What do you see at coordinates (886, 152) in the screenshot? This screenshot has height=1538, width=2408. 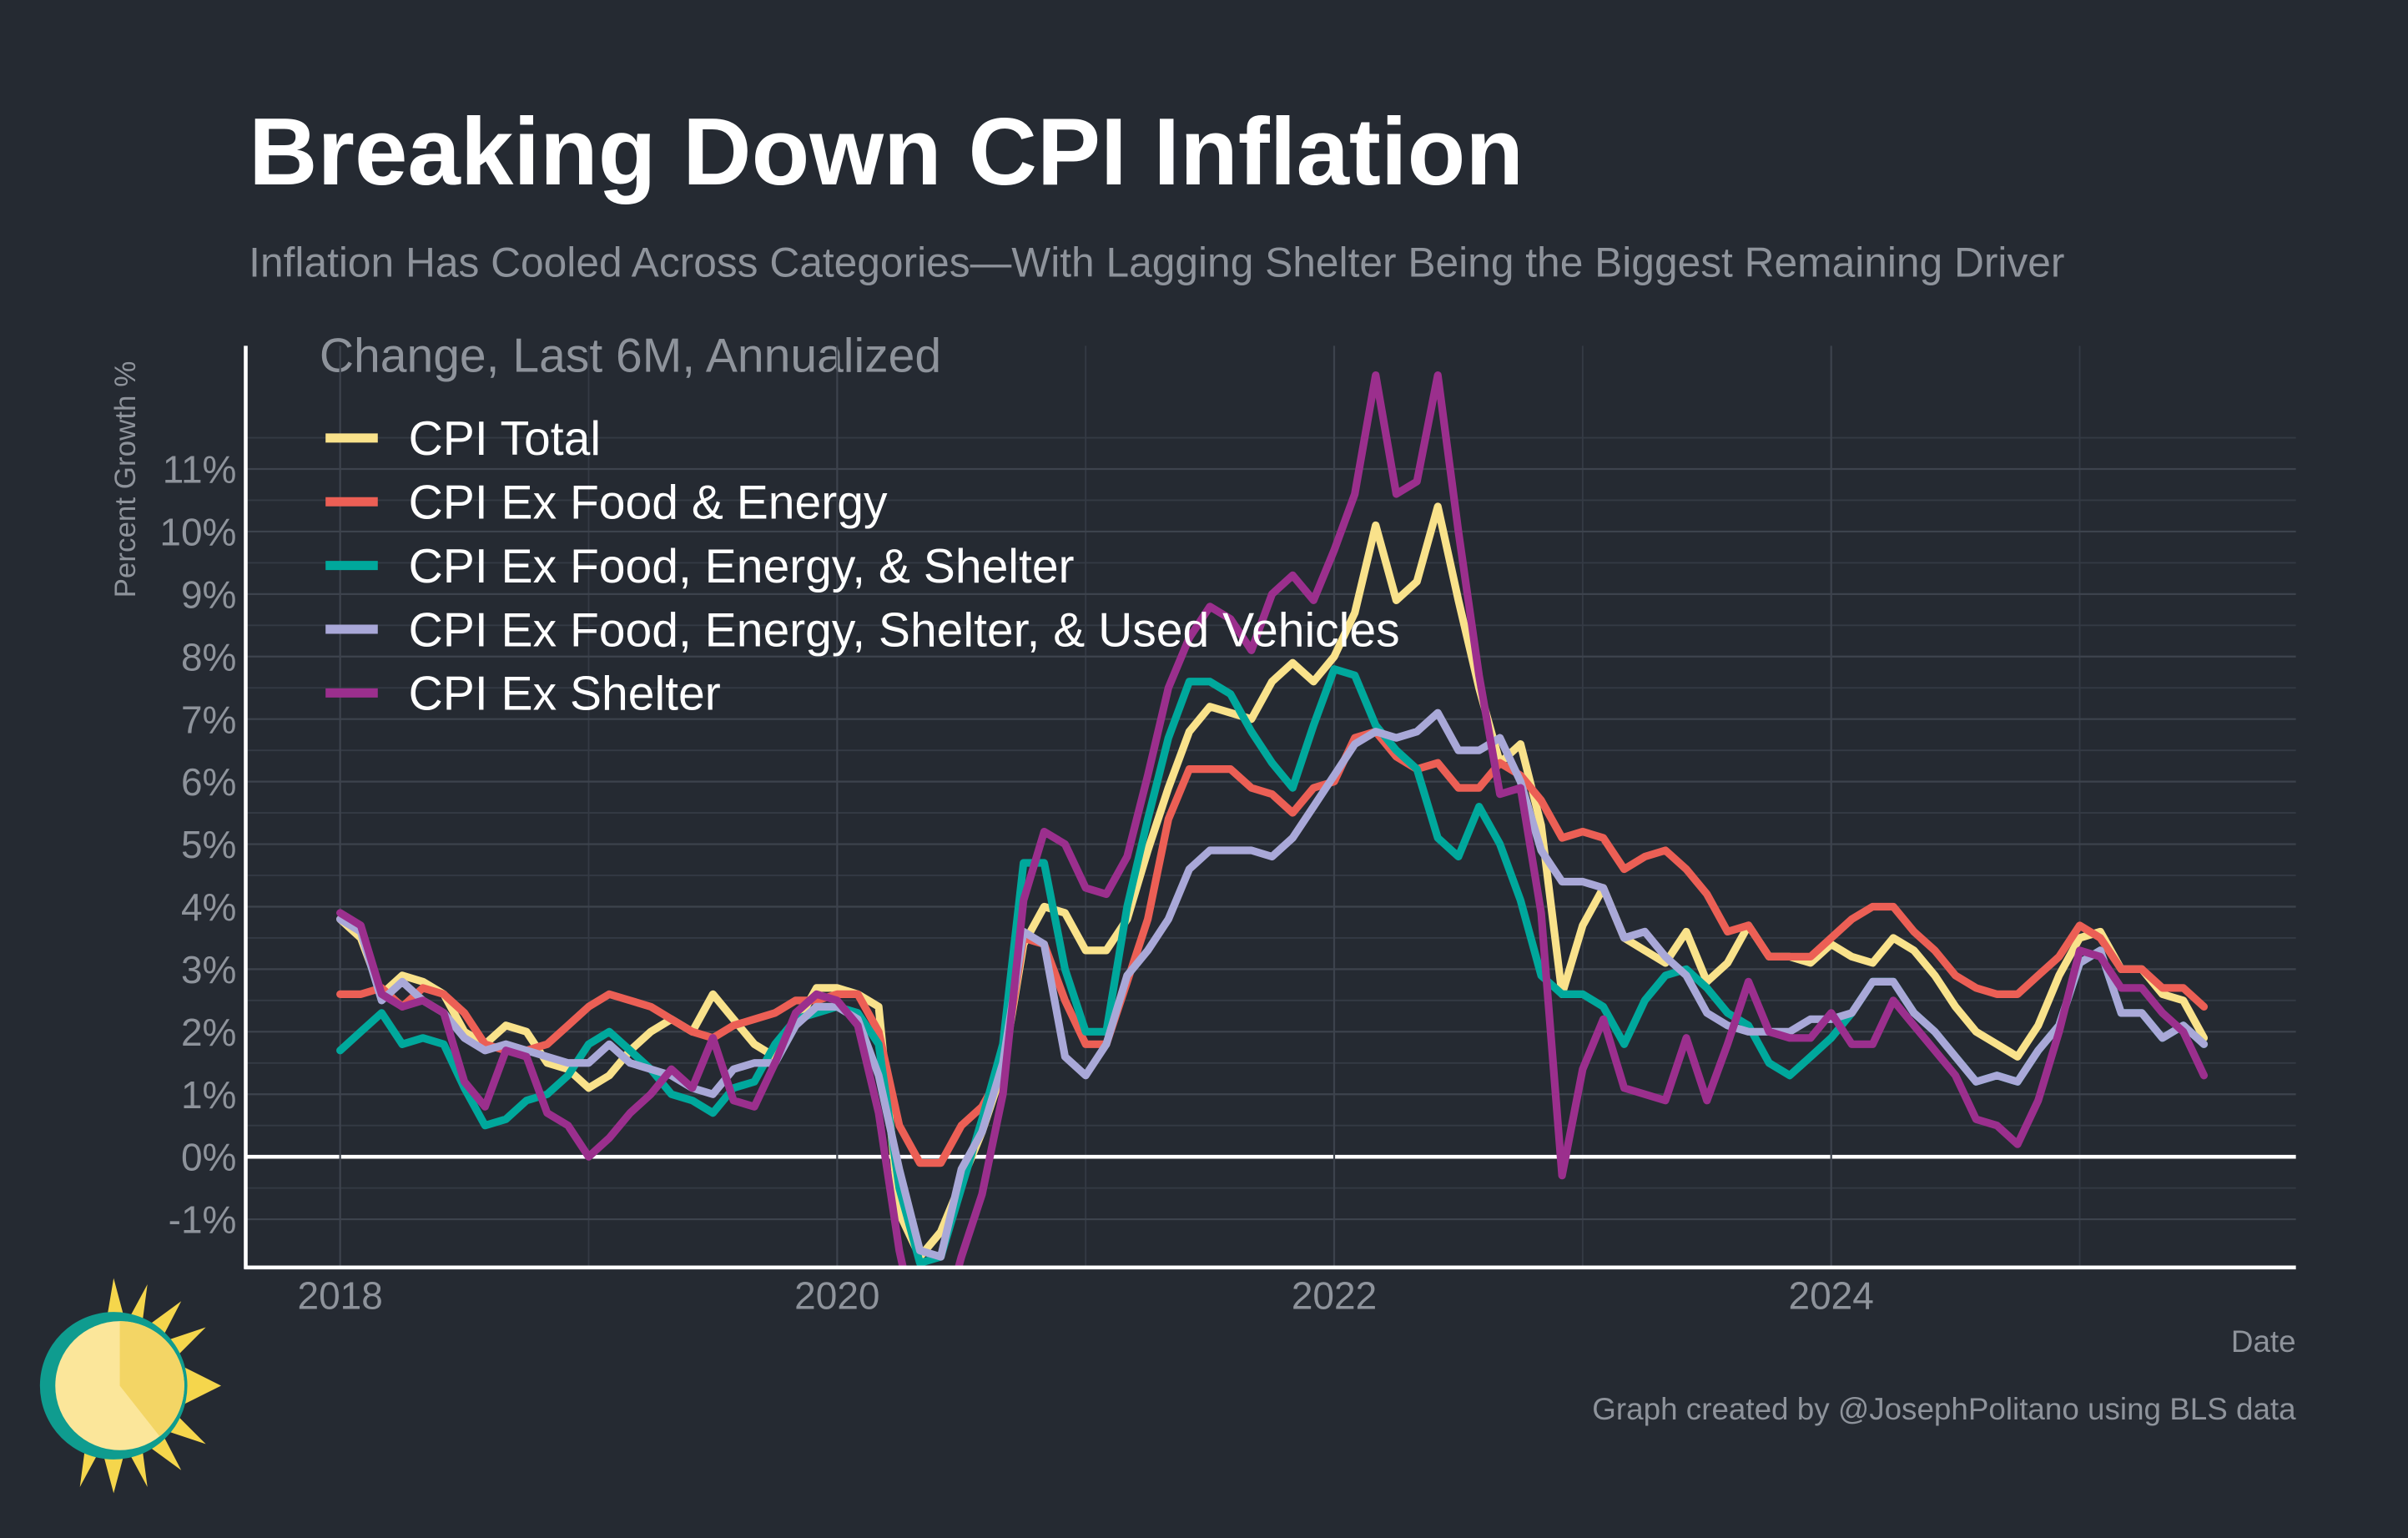 I see `chart-title: Breaking Down CPI Inflation` at bounding box center [886, 152].